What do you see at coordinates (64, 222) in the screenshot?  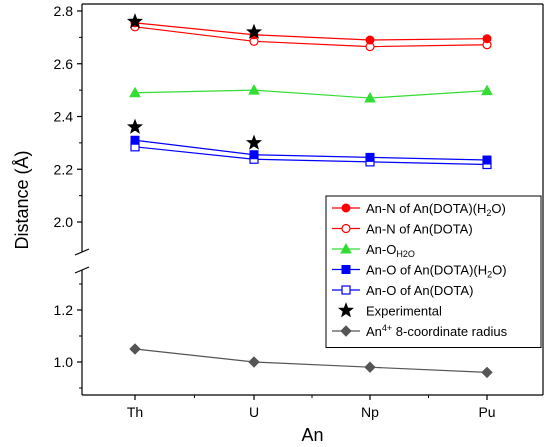 I see `y-tick-label: 2.0` at bounding box center [64, 222].